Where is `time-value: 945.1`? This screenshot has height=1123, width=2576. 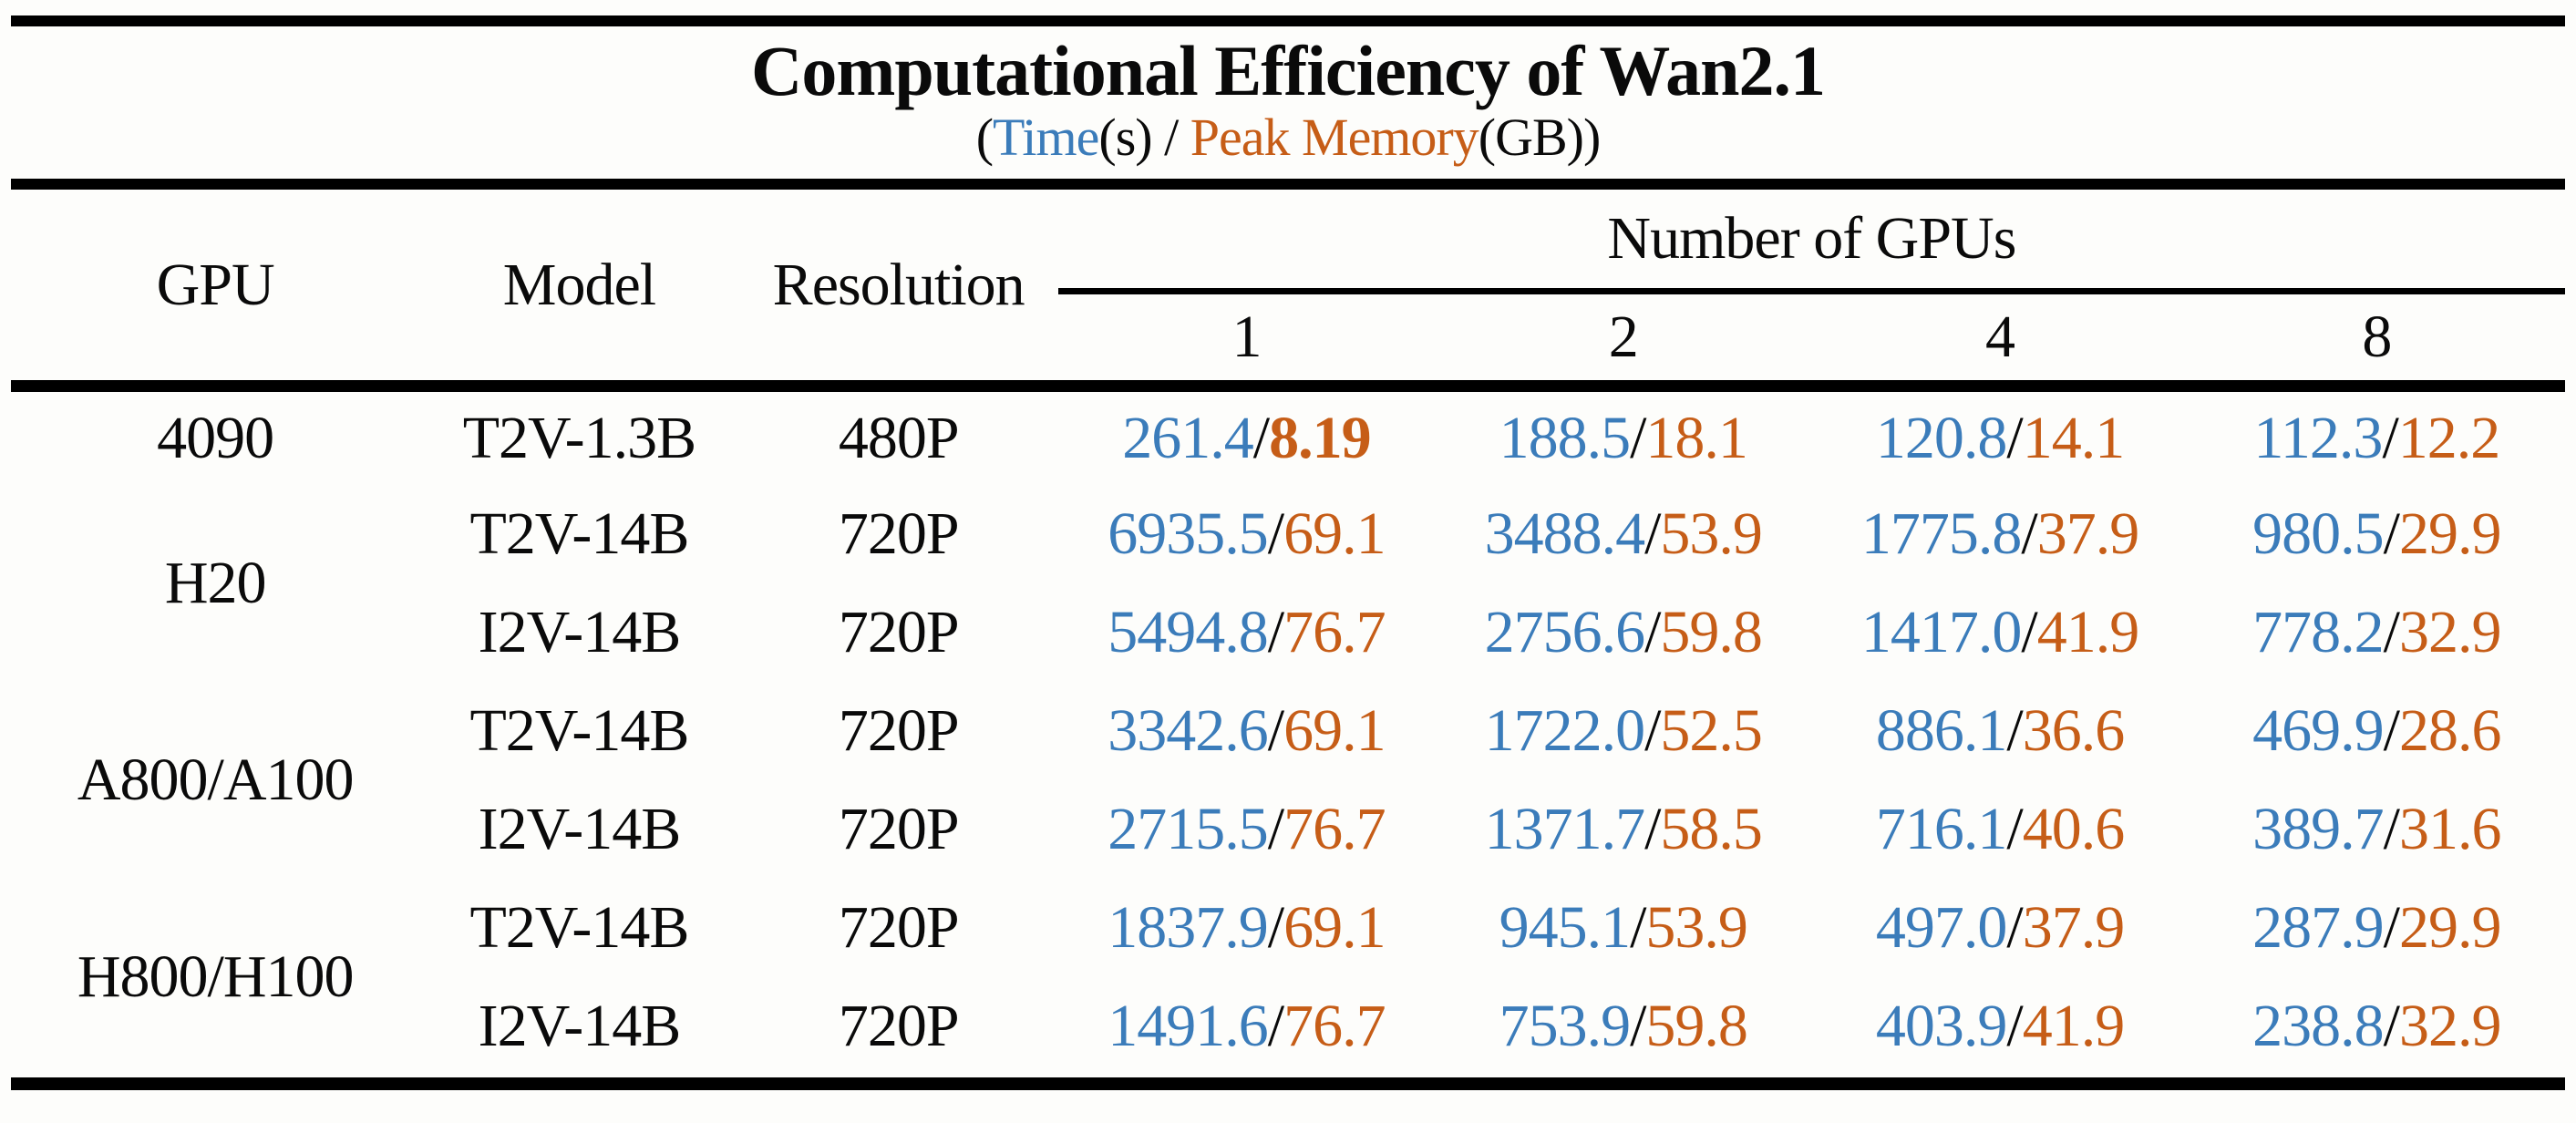
time-value: 945.1 is located at coordinates (1565, 927).